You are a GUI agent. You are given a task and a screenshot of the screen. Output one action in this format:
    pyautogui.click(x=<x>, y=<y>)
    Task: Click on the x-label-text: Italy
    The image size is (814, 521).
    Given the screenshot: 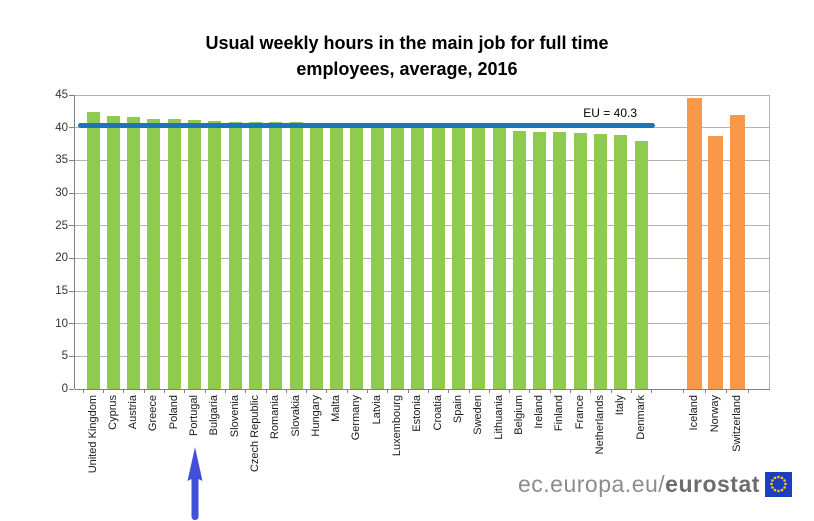 What is the action you would take?
    pyautogui.click(x=620, y=405)
    